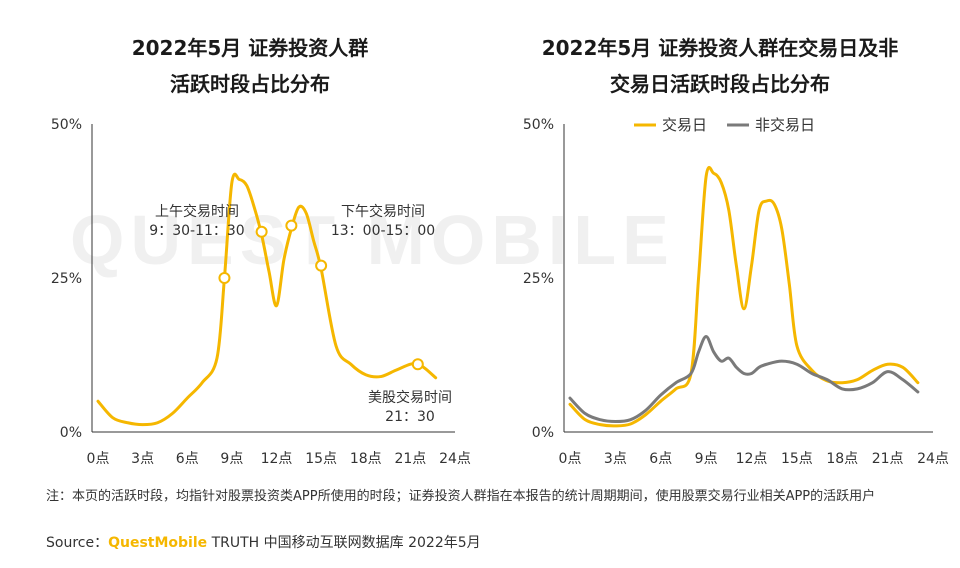 The height and width of the screenshot is (568, 960). Describe the element at coordinates (684, 125) in the screenshot. I see `right-legend-label-1: 交易日` at that location.